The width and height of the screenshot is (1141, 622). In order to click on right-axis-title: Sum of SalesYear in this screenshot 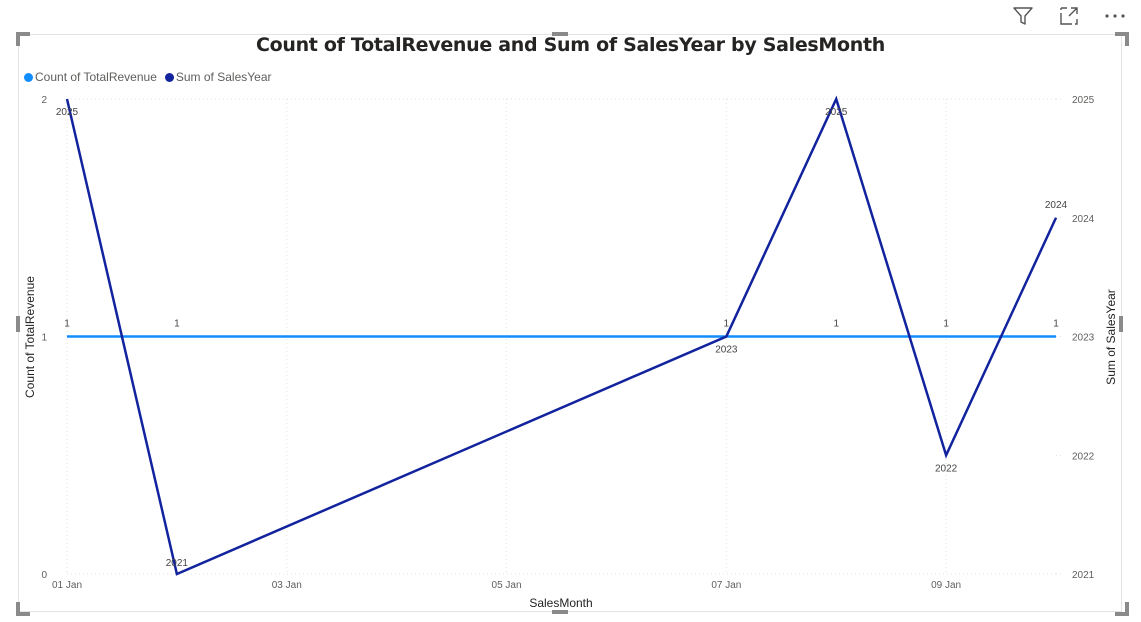, I will do `click(1111, 337)`.